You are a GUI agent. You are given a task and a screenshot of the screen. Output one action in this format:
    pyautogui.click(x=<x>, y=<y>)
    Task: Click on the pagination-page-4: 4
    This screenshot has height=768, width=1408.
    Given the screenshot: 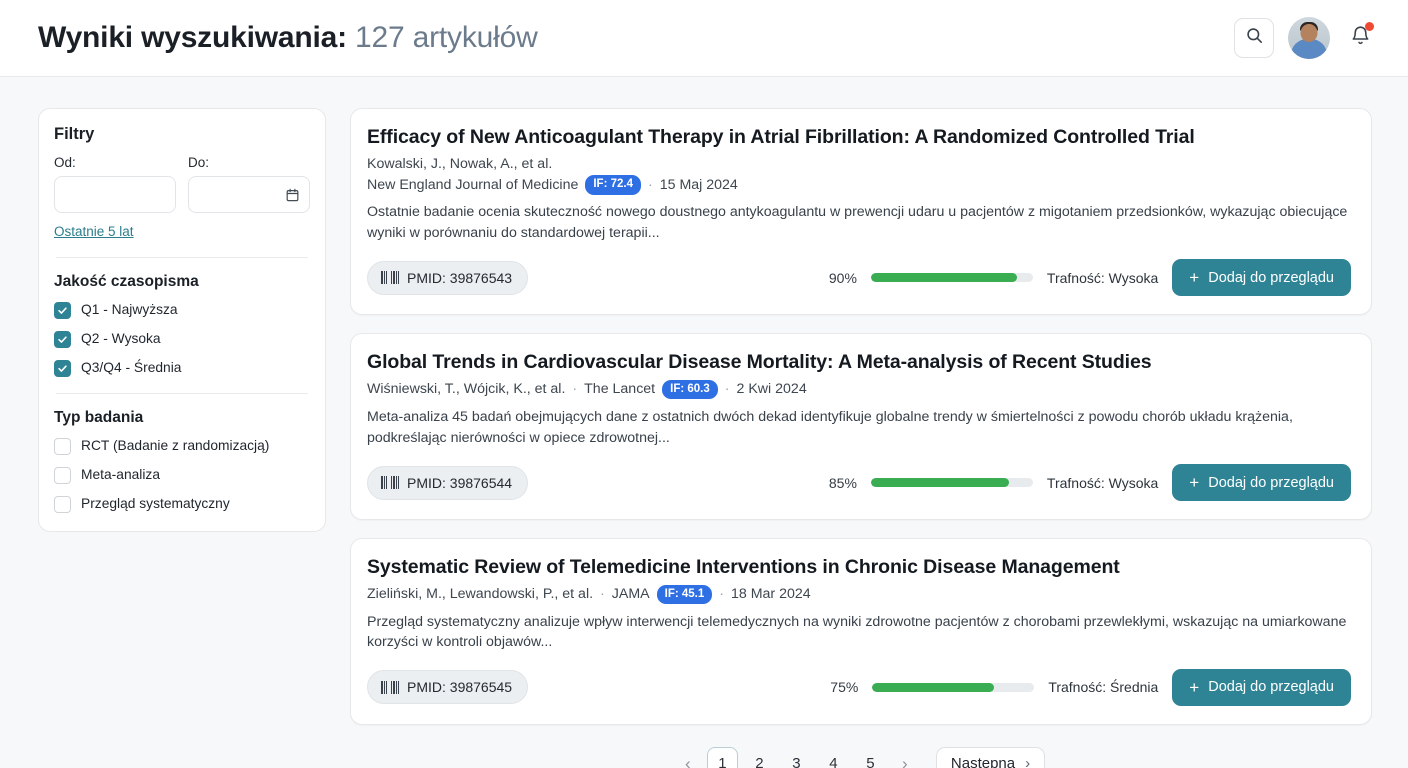 What is the action you would take?
    pyautogui.click(x=833, y=757)
    